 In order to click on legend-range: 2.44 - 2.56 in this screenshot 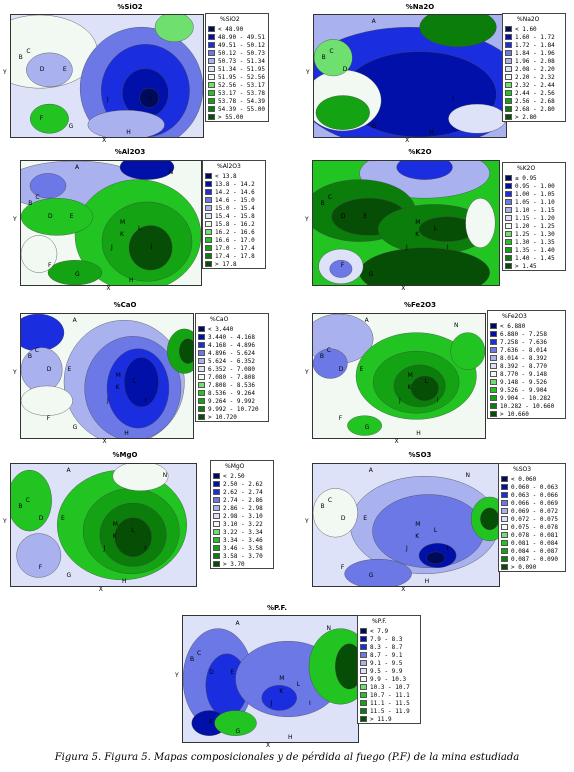, I will do `click(535, 93)`.